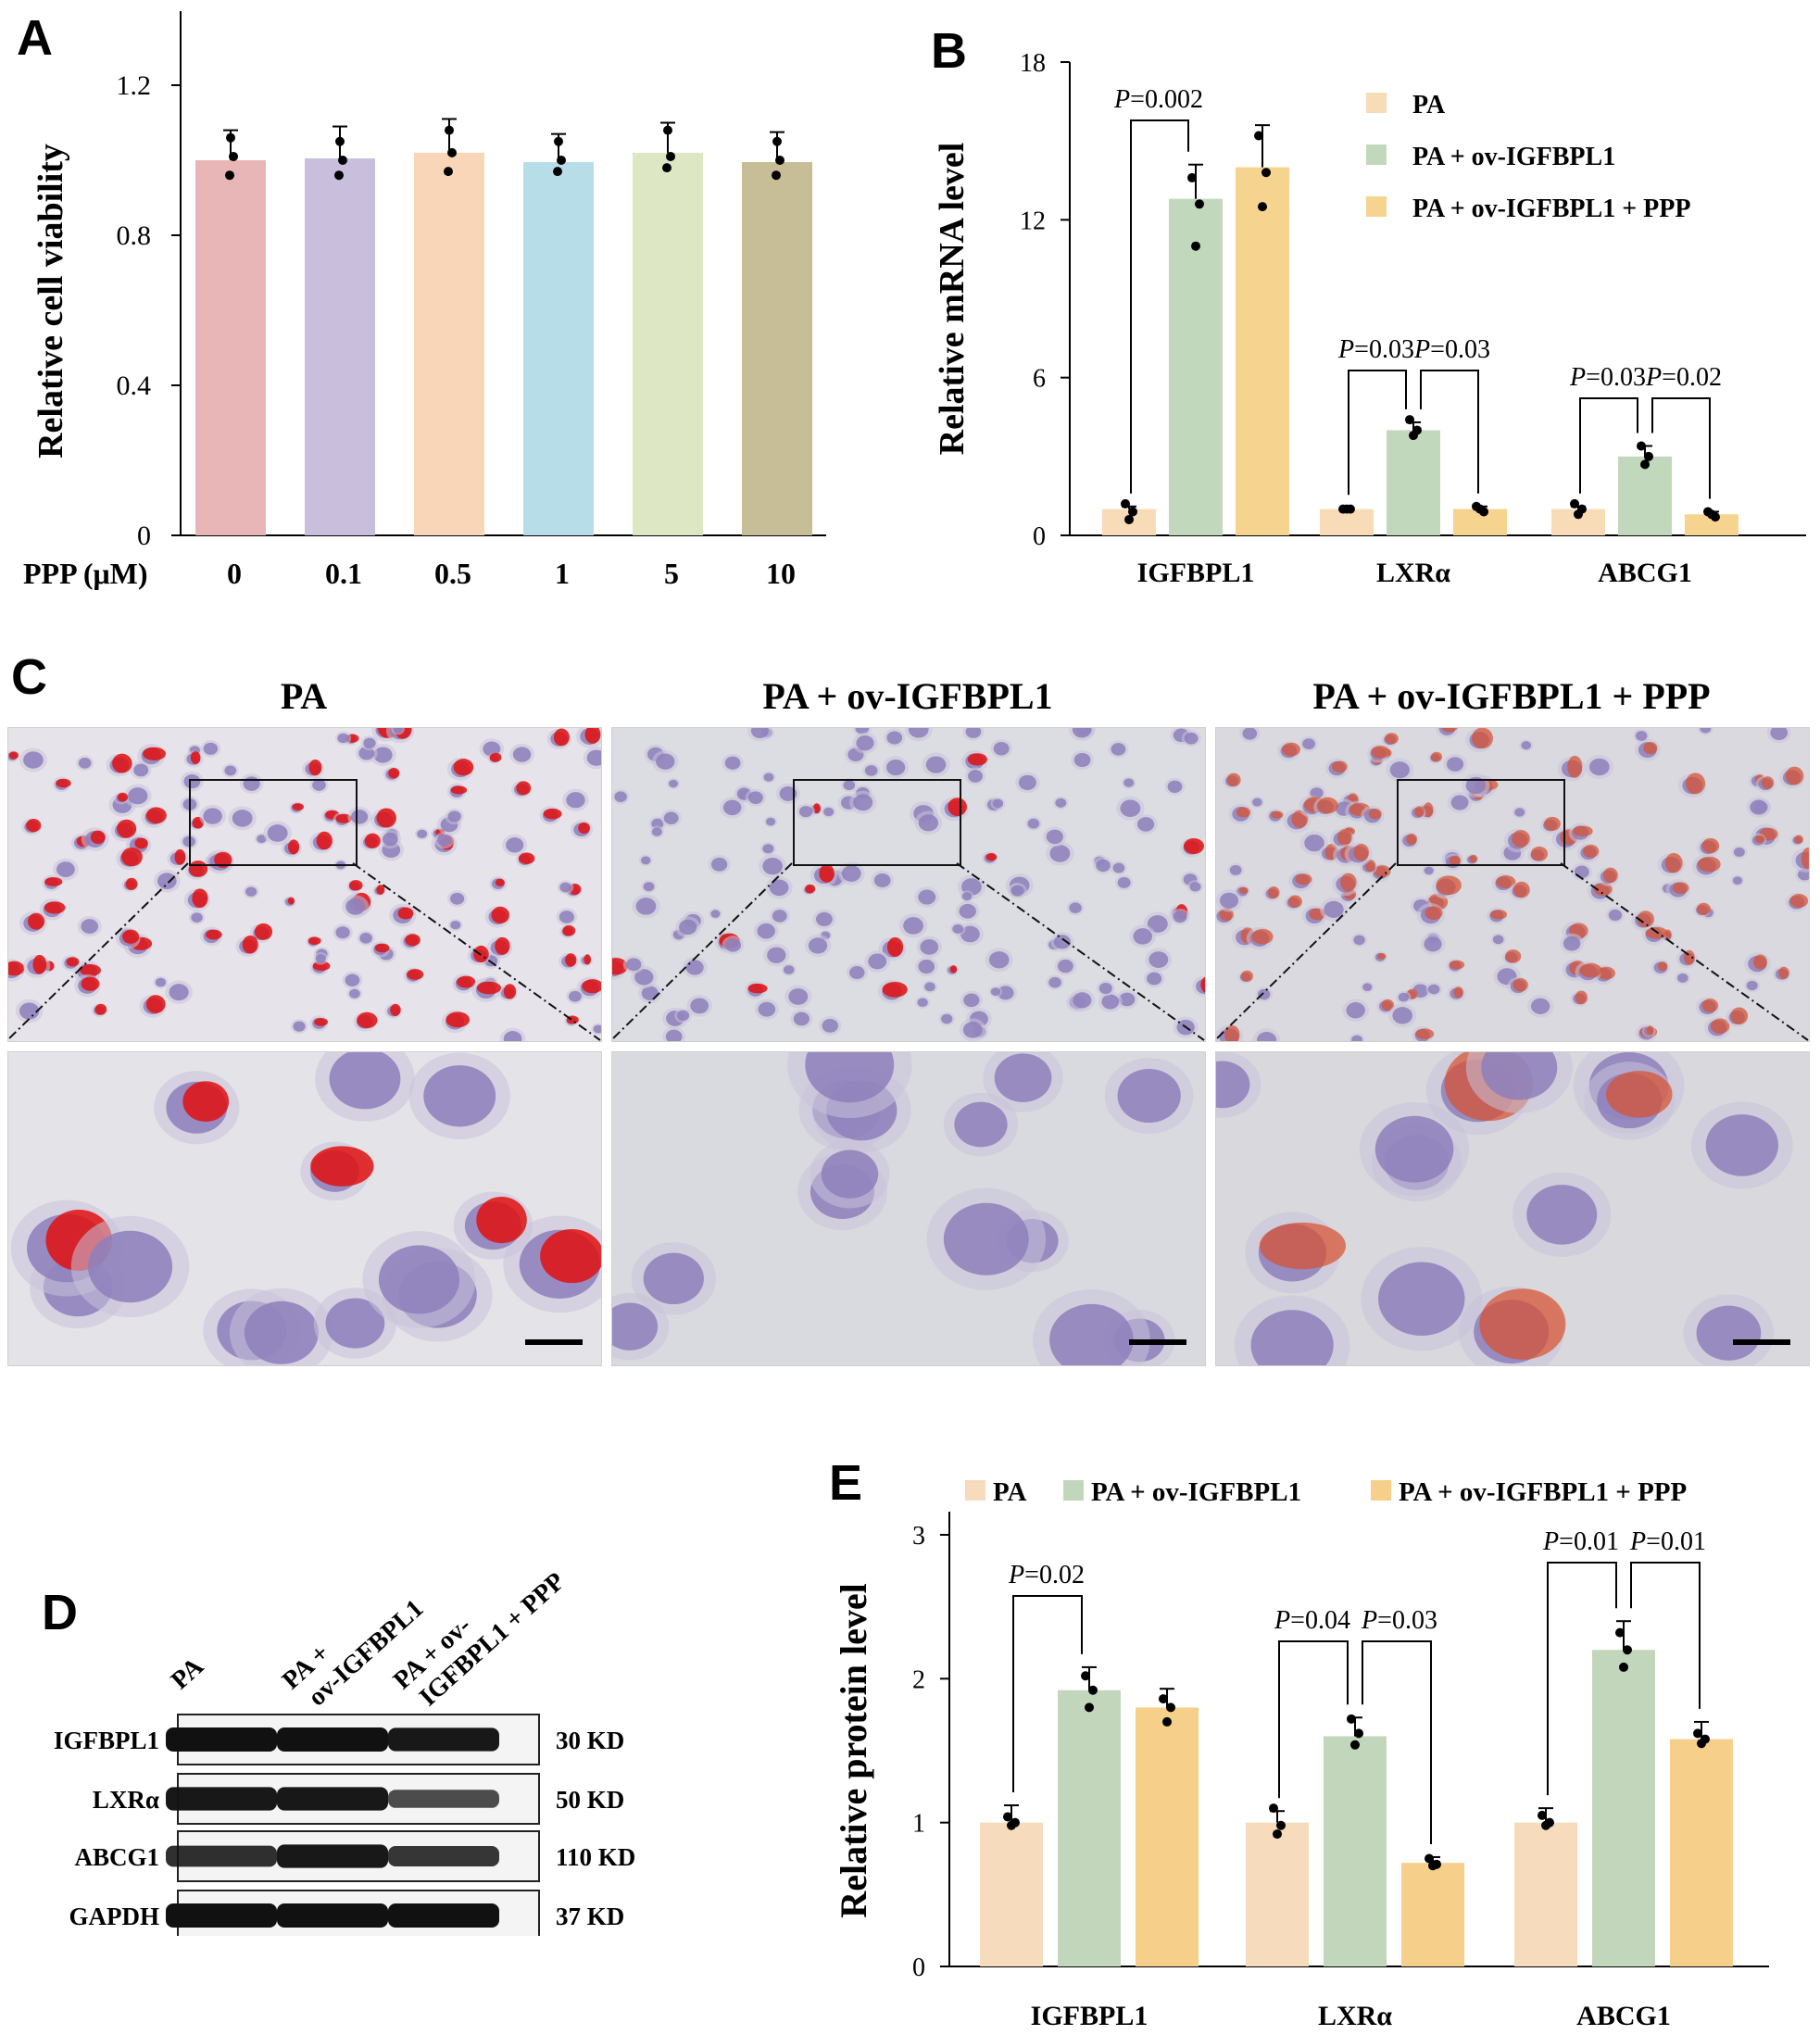 The height and width of the screenshot is (2035, 1820). I want to click on p-value-label: P=0.01, so click(1580, 1541).